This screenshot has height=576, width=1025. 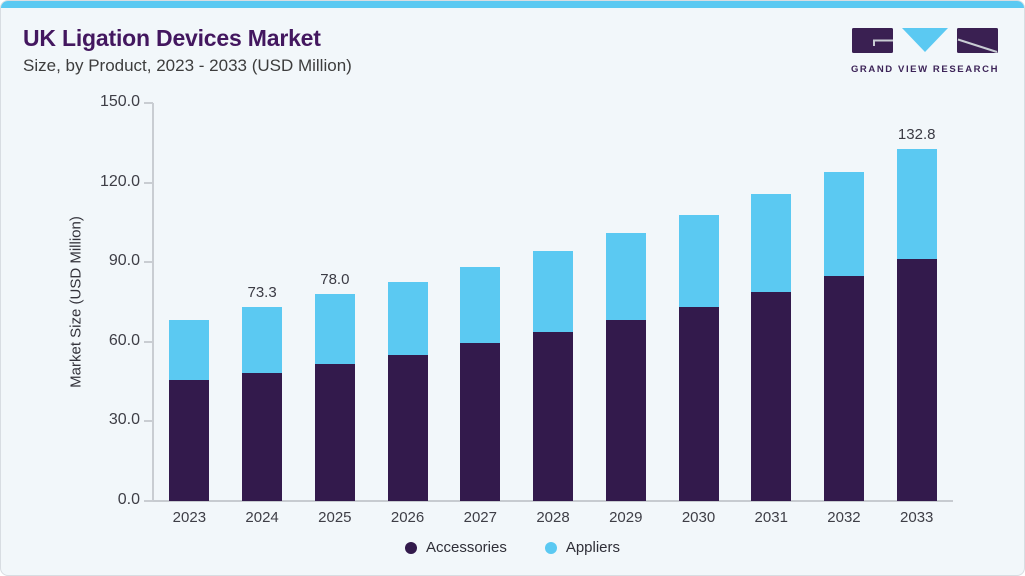 What do you see at coordinates (917, 517) in the screenshot?
I see `x-tick-label-2033: 2033` at bounding box center [917, 517].